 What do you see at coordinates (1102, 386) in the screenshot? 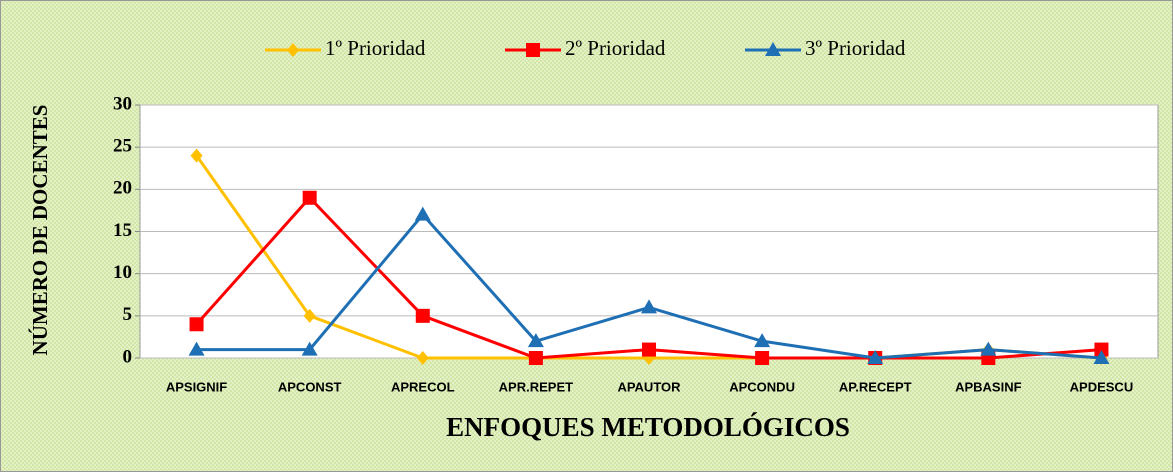
I see `x-tick-label: APDESCU` at bounding box center [1102, 386].